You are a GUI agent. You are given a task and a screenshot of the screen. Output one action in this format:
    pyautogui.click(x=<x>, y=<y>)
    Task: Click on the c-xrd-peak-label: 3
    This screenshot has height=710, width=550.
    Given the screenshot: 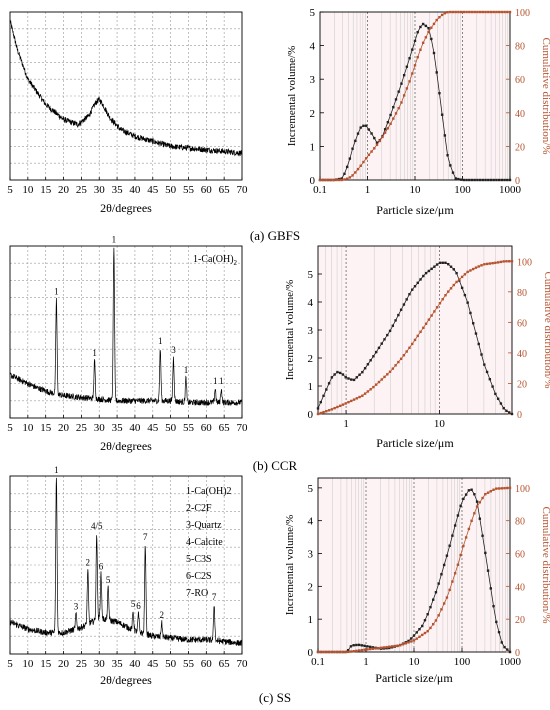 What is the action you would take?
    pyautogui.click(x=76, y=607)
    